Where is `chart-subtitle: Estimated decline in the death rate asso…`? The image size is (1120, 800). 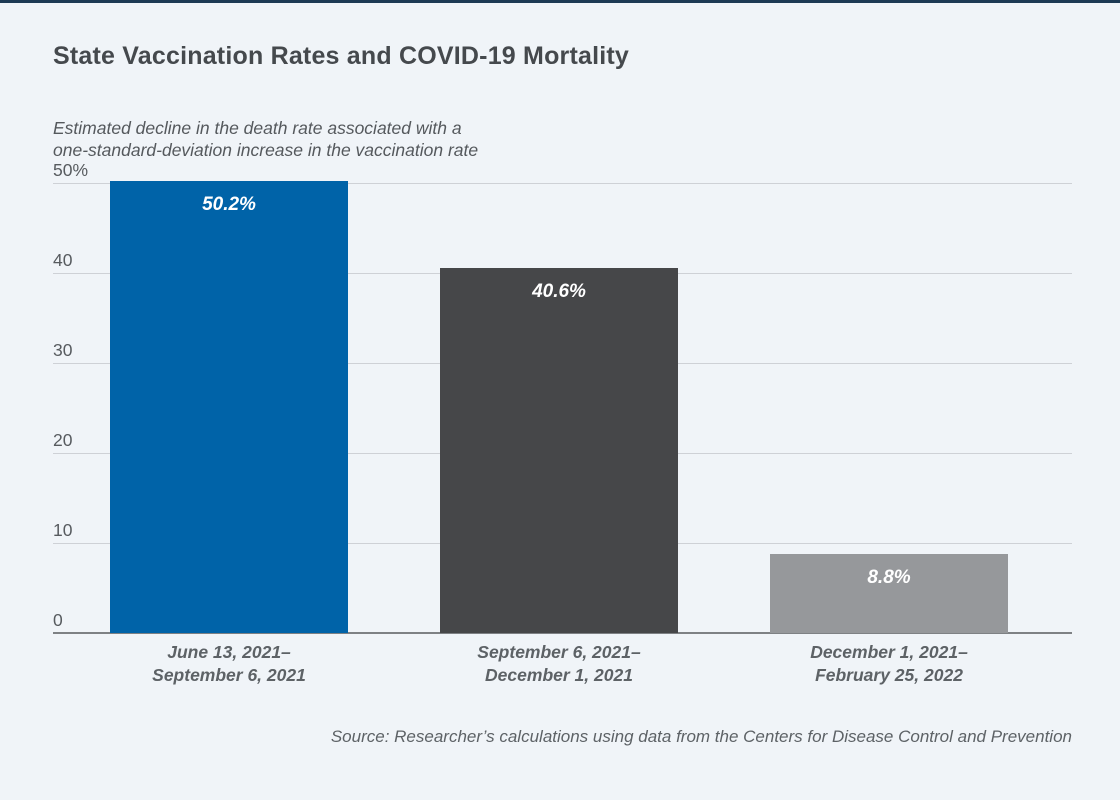
chart-subtitle: Estimated decline in the death rate asso… is located at coordinates (265, 139).